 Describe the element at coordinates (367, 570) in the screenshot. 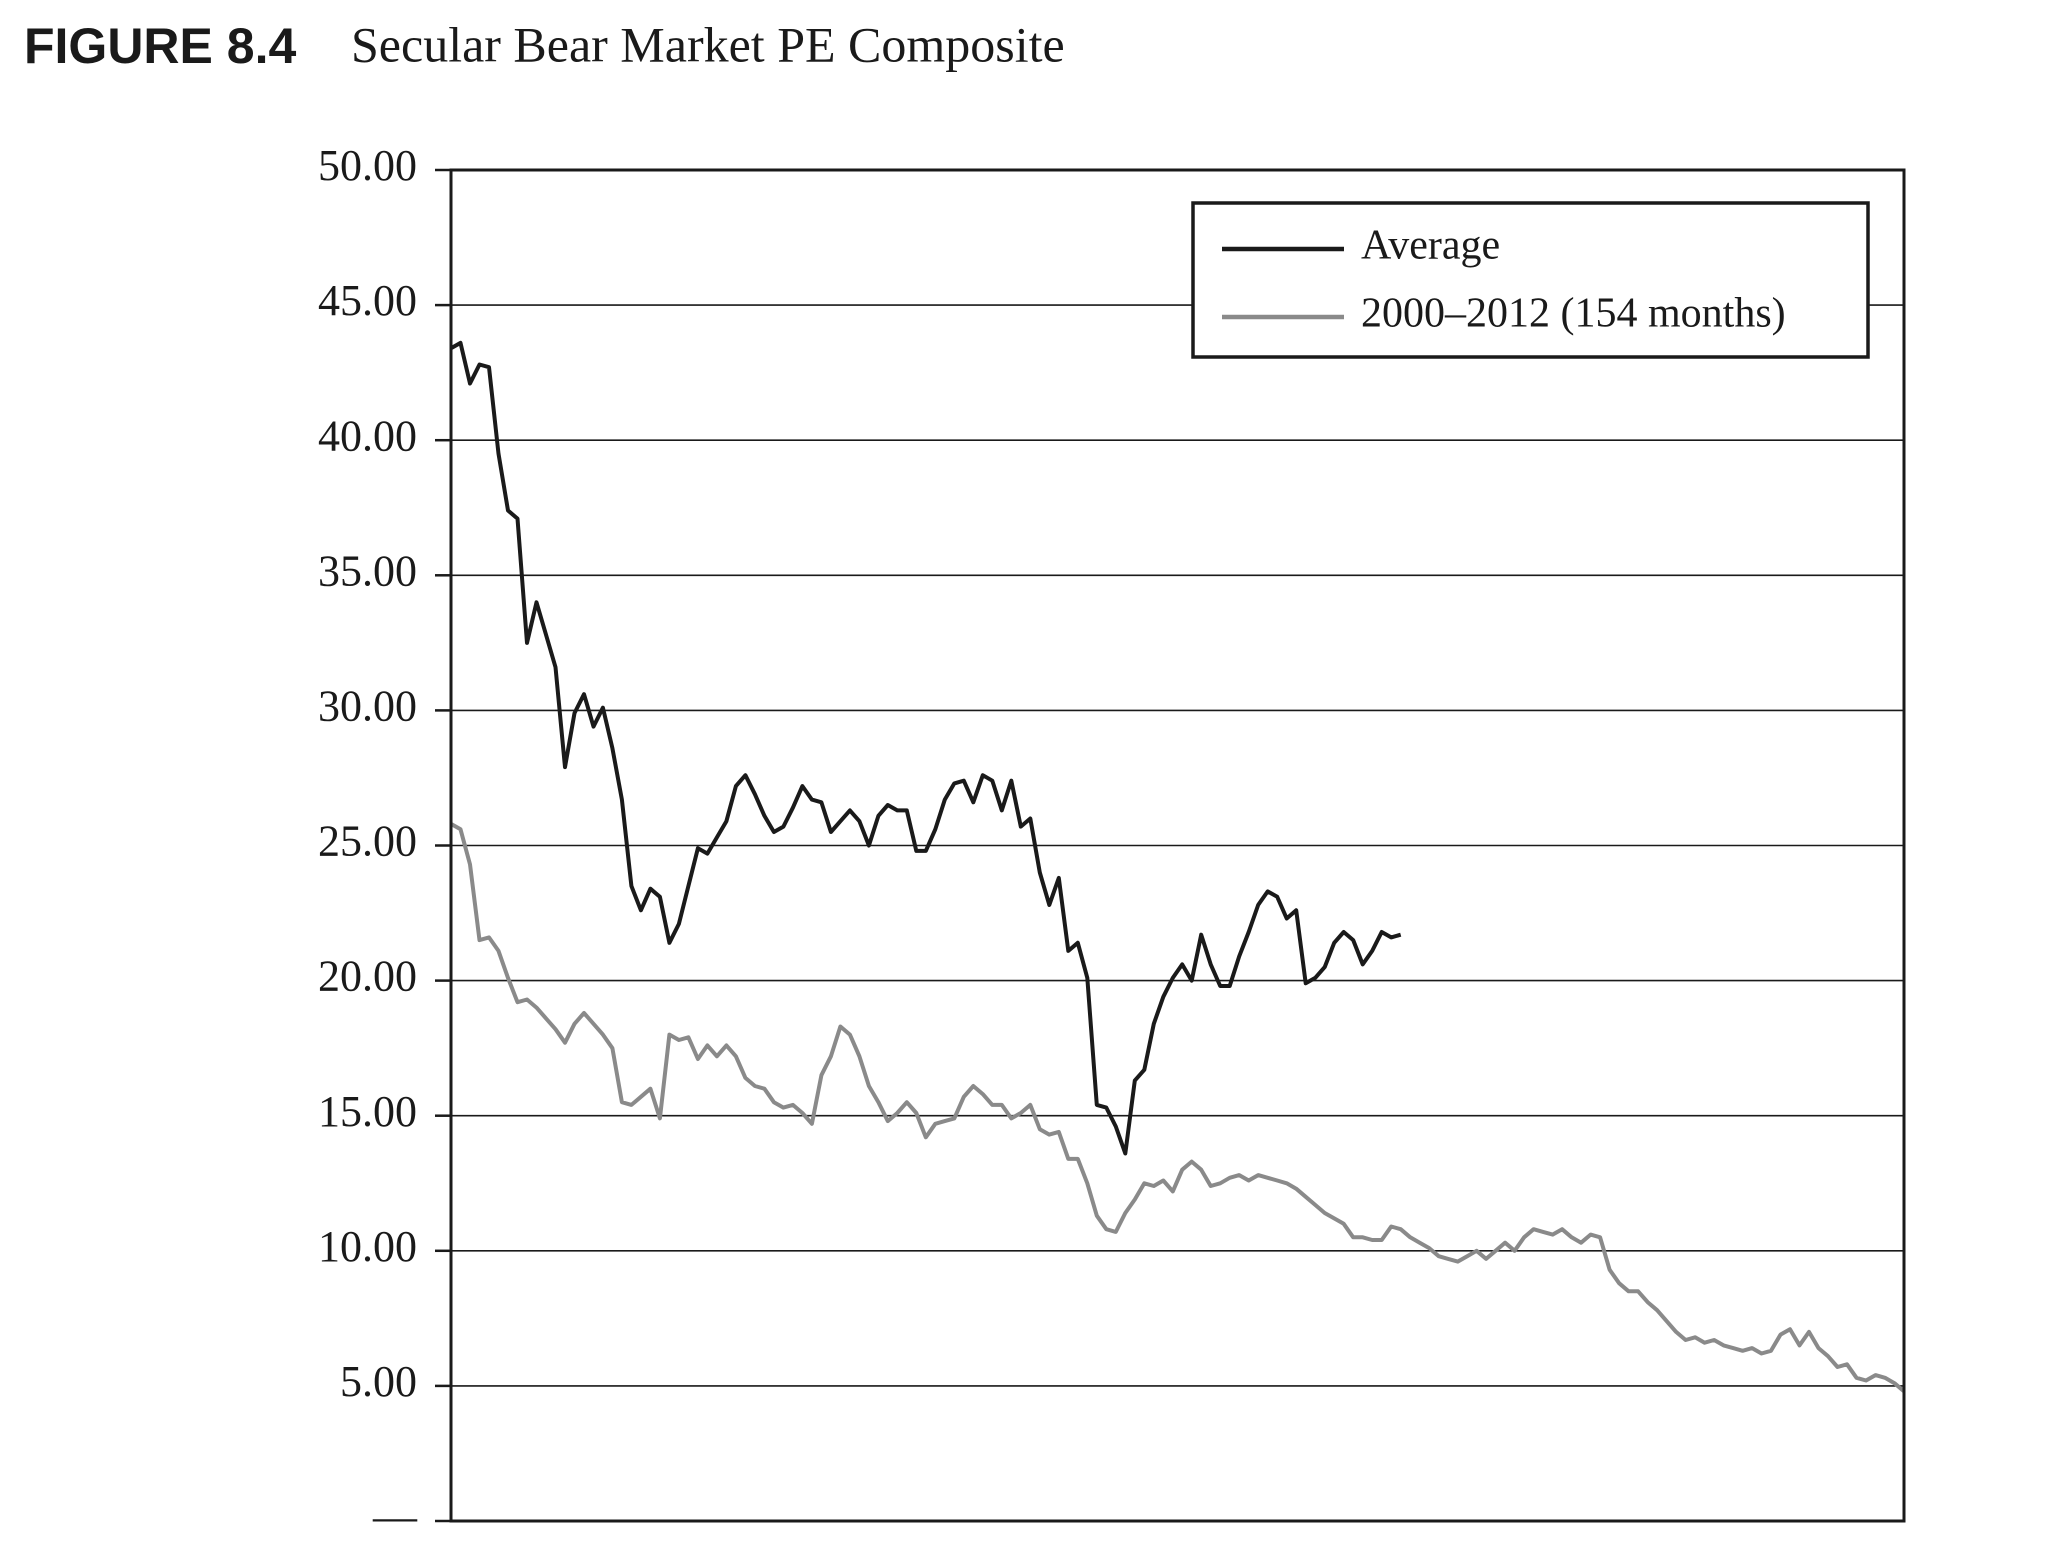

I see `y-tick-label: 35.00` at that location.